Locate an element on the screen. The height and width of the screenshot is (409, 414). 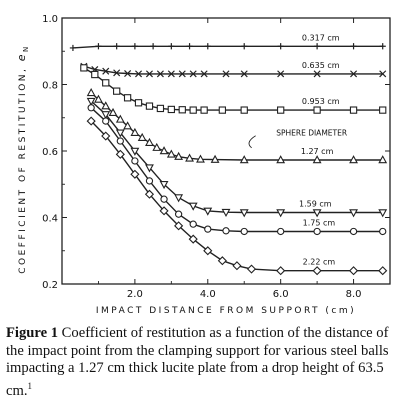
series-0-635-cm is located at coordinates (233, 70).